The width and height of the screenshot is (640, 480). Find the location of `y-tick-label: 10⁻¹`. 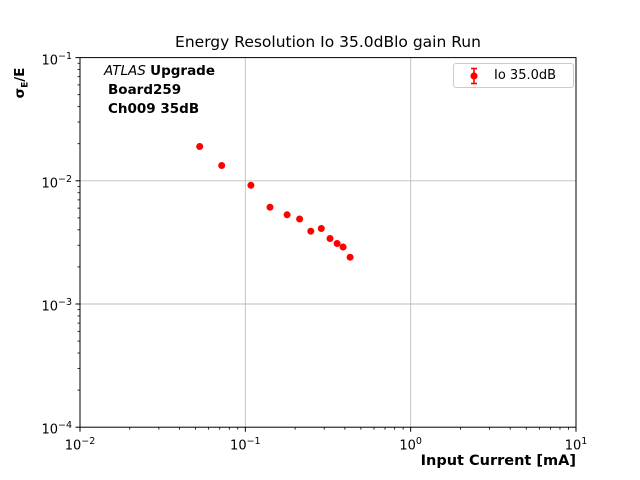

y-tick-label: 10⁻¹ is located at coordinates (56, 59).